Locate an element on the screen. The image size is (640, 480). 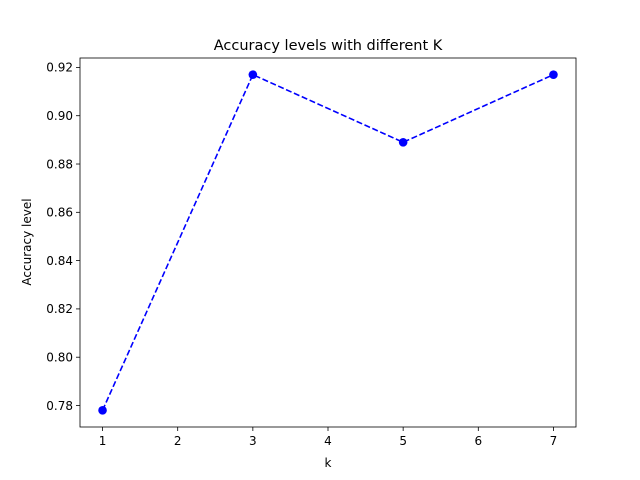
chart-title: Accuracy levels with different K is located at coordinates (328, 46).